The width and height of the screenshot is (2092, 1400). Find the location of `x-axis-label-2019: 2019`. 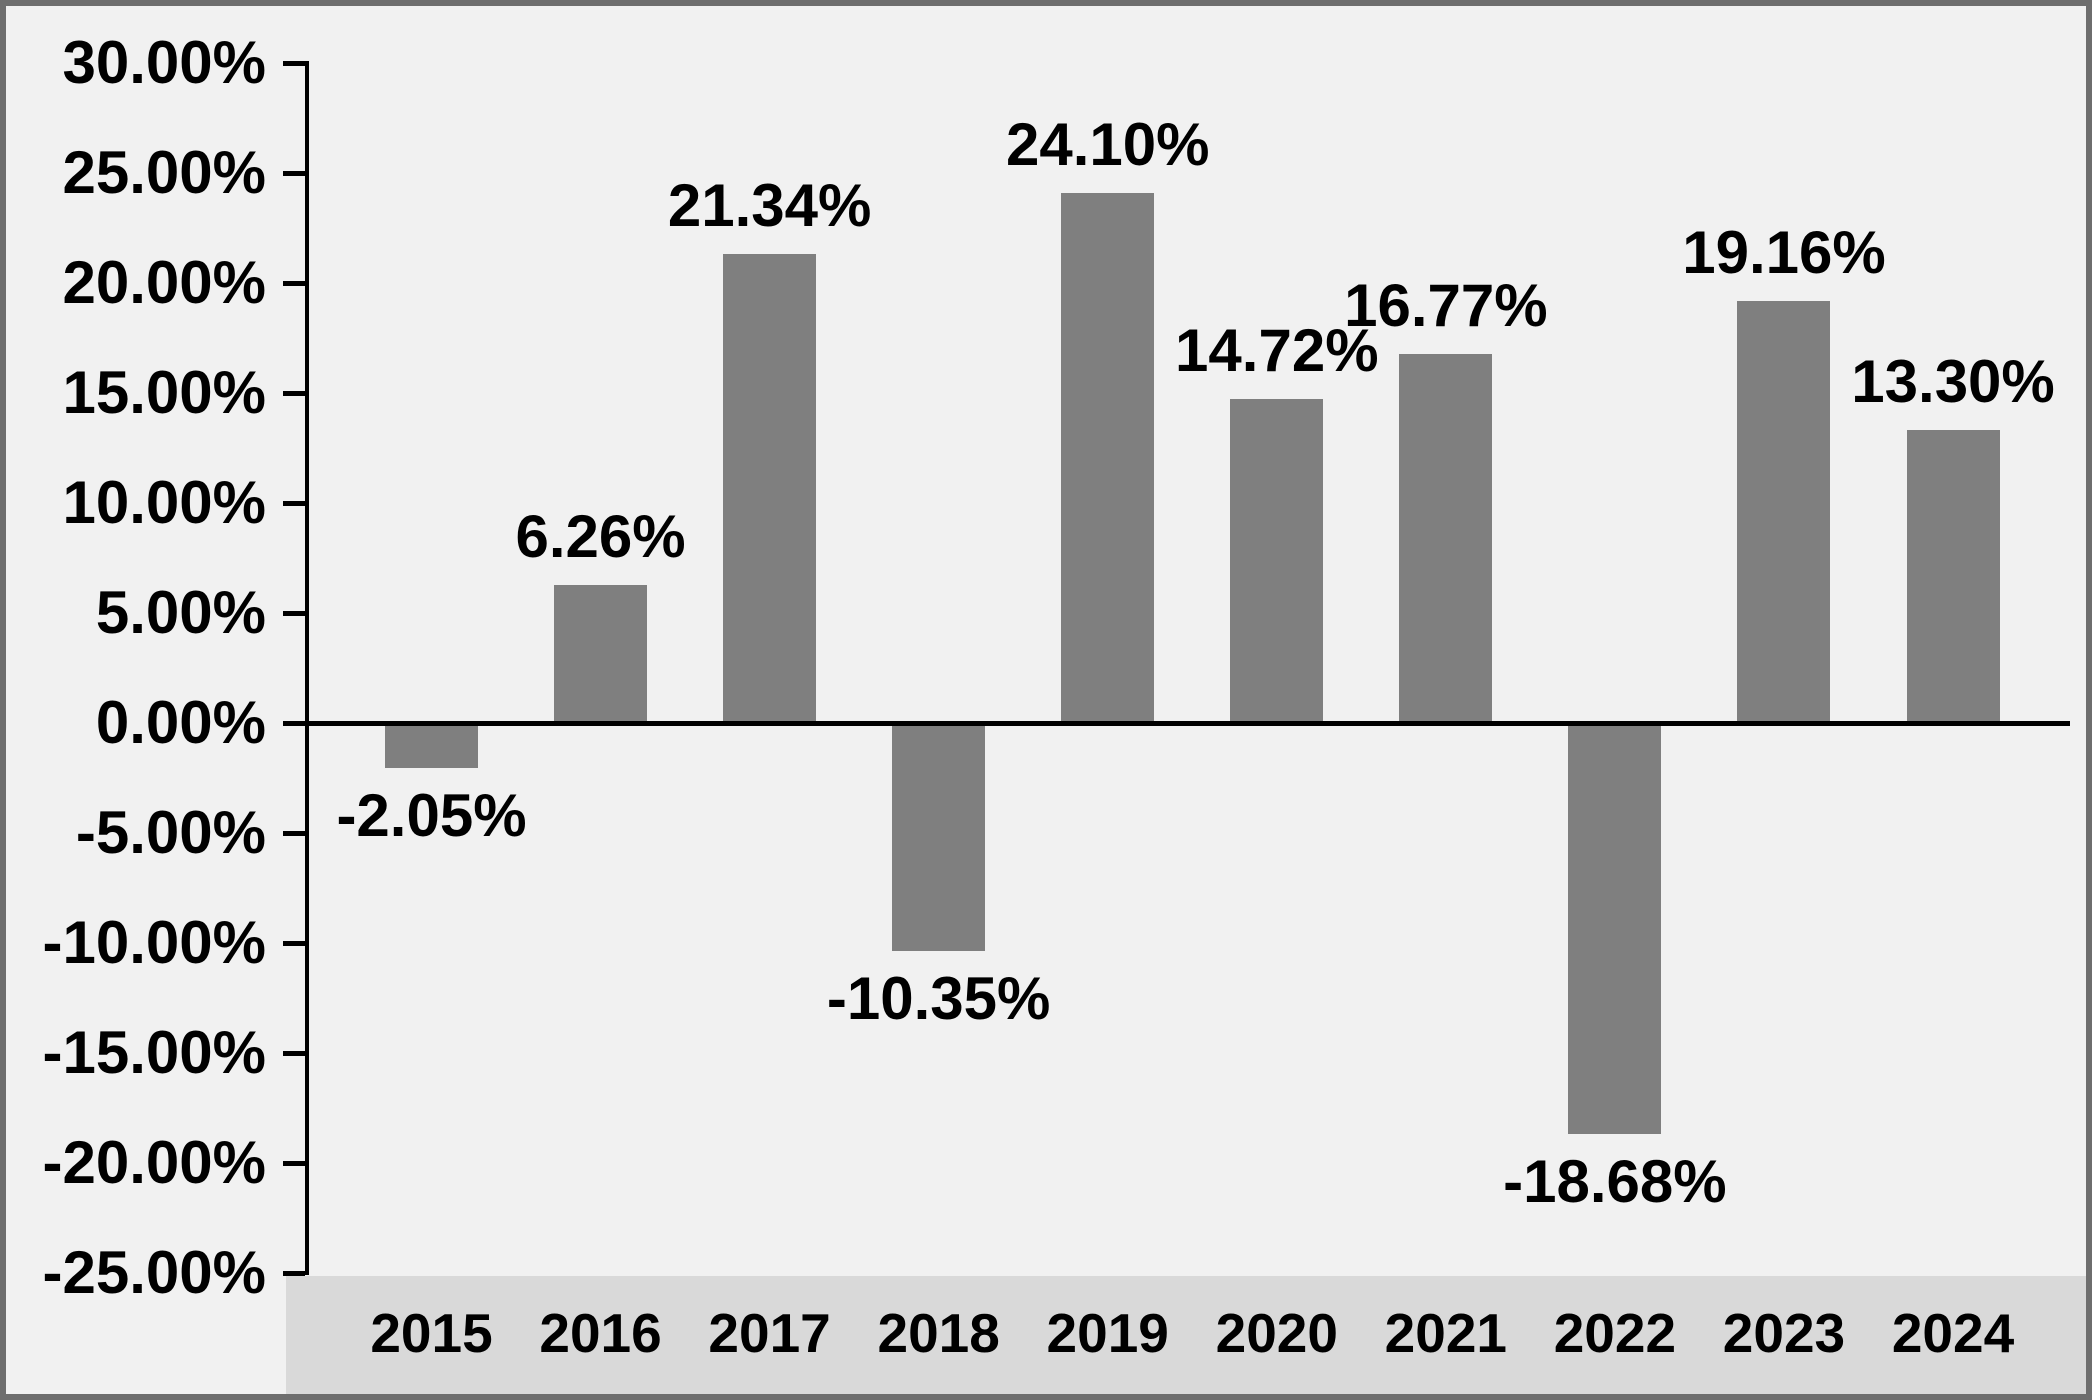

x-axis-label-2019: 2019 is located at coordinates (1107, 1333).